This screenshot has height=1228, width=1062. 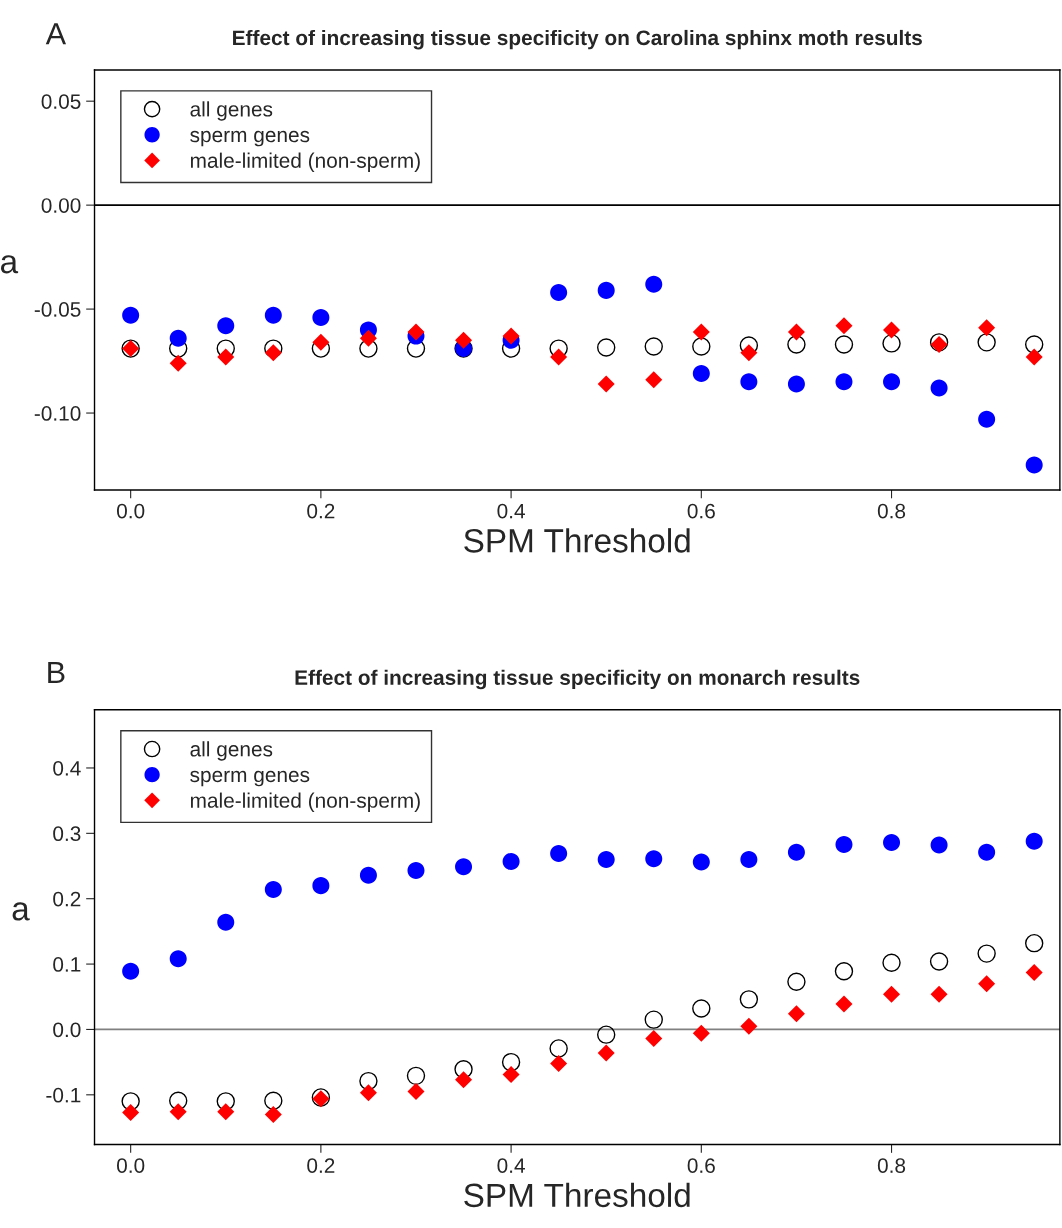 What do you see at coordinates (56, 34) in the screenshot?
I see `text: A` at bounding box center [56, 34].